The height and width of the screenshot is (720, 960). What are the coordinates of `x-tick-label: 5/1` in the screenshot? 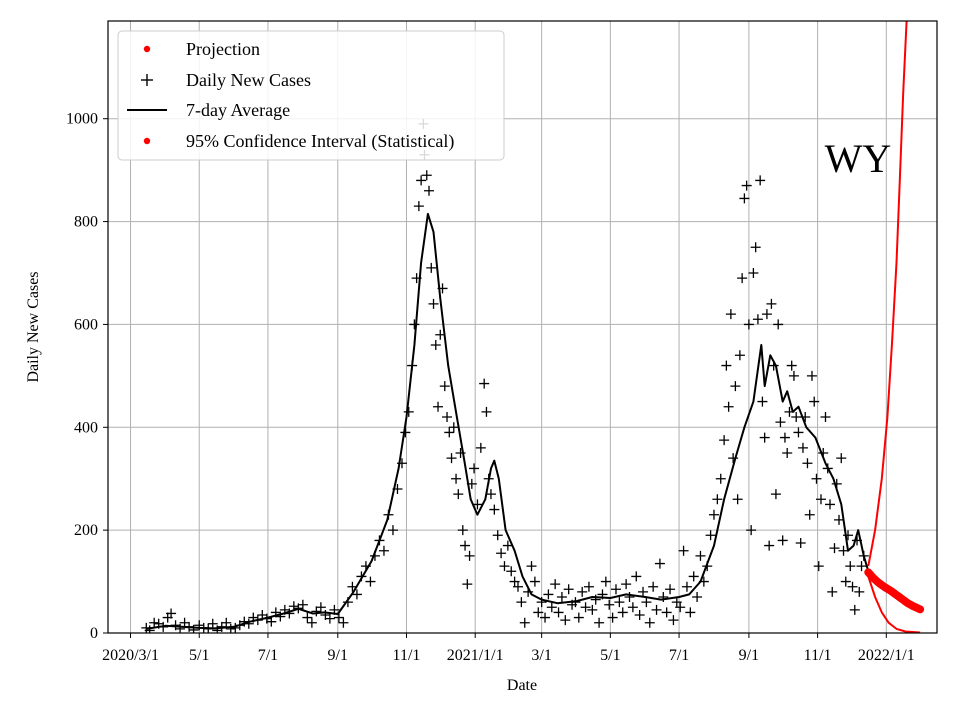 It's located at (610, 655).